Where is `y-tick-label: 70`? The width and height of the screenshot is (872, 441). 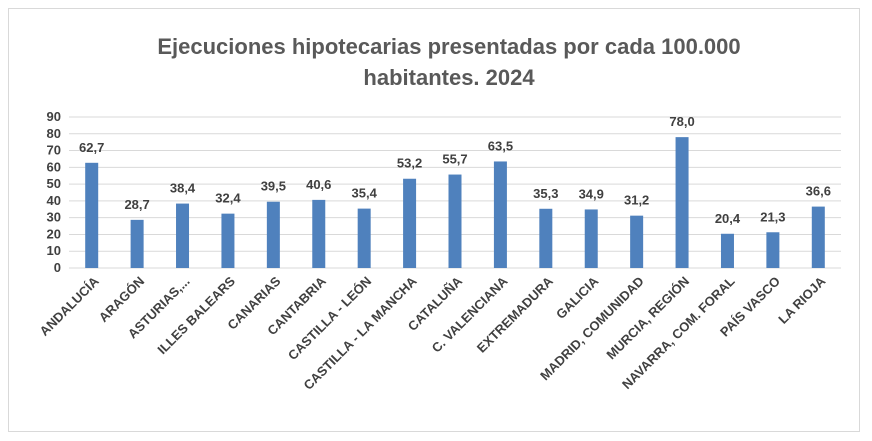
y-tick-label: 70 is located at coordinates (54, 150).